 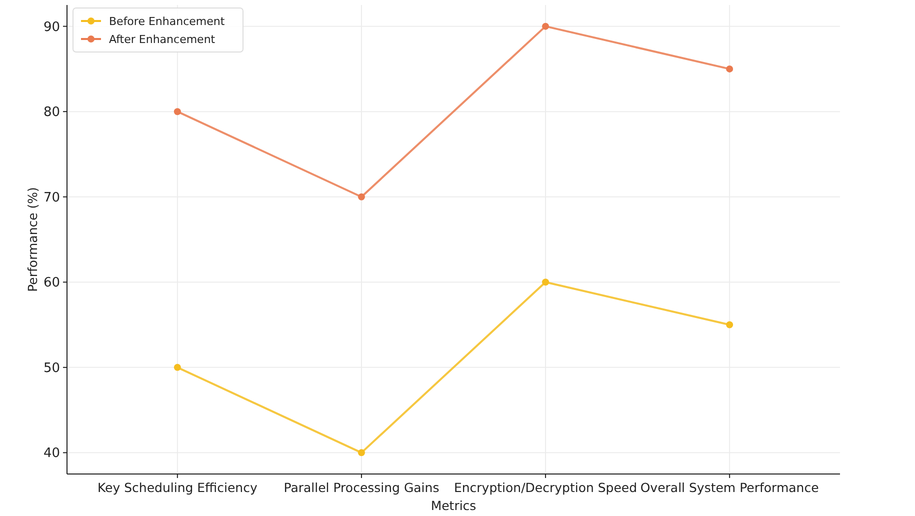 What do you see at coordinates (362, 487) in the screenshot?
I see `x-tick-label: Parallel Processing Gains` at bounding box center [362, 487].